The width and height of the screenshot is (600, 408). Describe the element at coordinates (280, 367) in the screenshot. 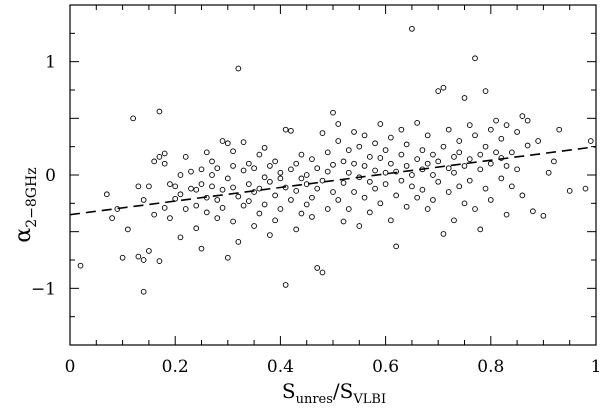

I see `x-tick-label: 0.4` at that location.